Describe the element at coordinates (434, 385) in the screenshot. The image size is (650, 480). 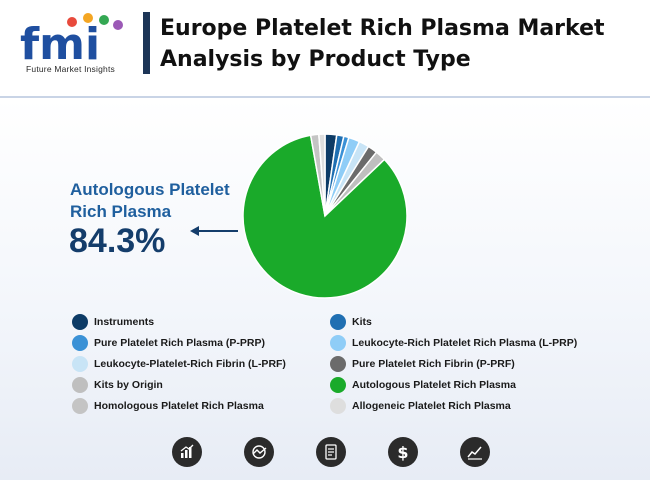
I see `legend-label: Autologous Platelet Rich Plasma` at that location.